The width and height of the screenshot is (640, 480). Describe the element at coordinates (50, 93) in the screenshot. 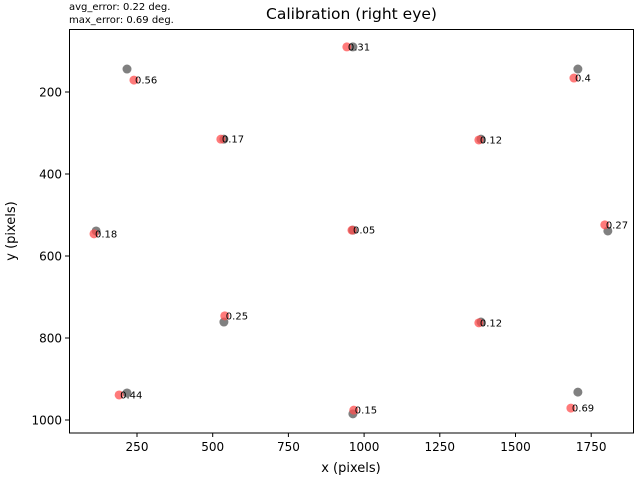

I see `y-tick-label: 200` at that location.